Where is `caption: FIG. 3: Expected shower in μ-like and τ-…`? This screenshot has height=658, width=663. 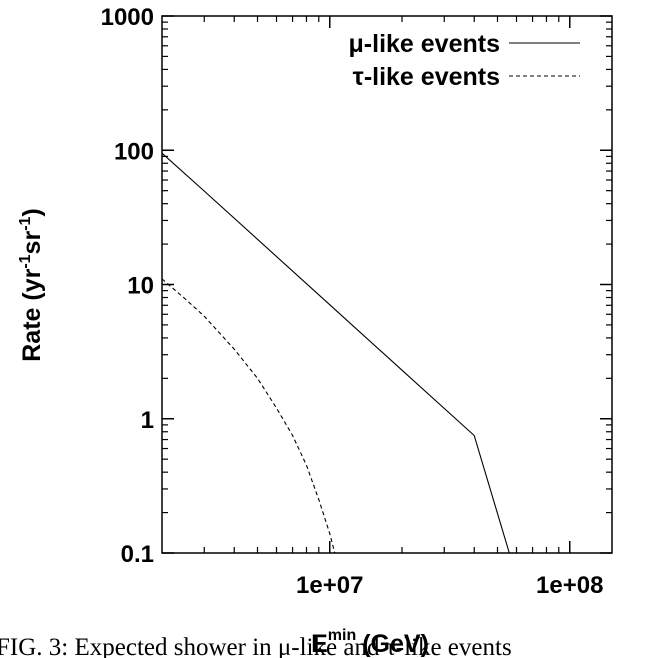 caption: FIG. 3: Expected shower in μ-like and τ-… is located at coordinates (256, 646).